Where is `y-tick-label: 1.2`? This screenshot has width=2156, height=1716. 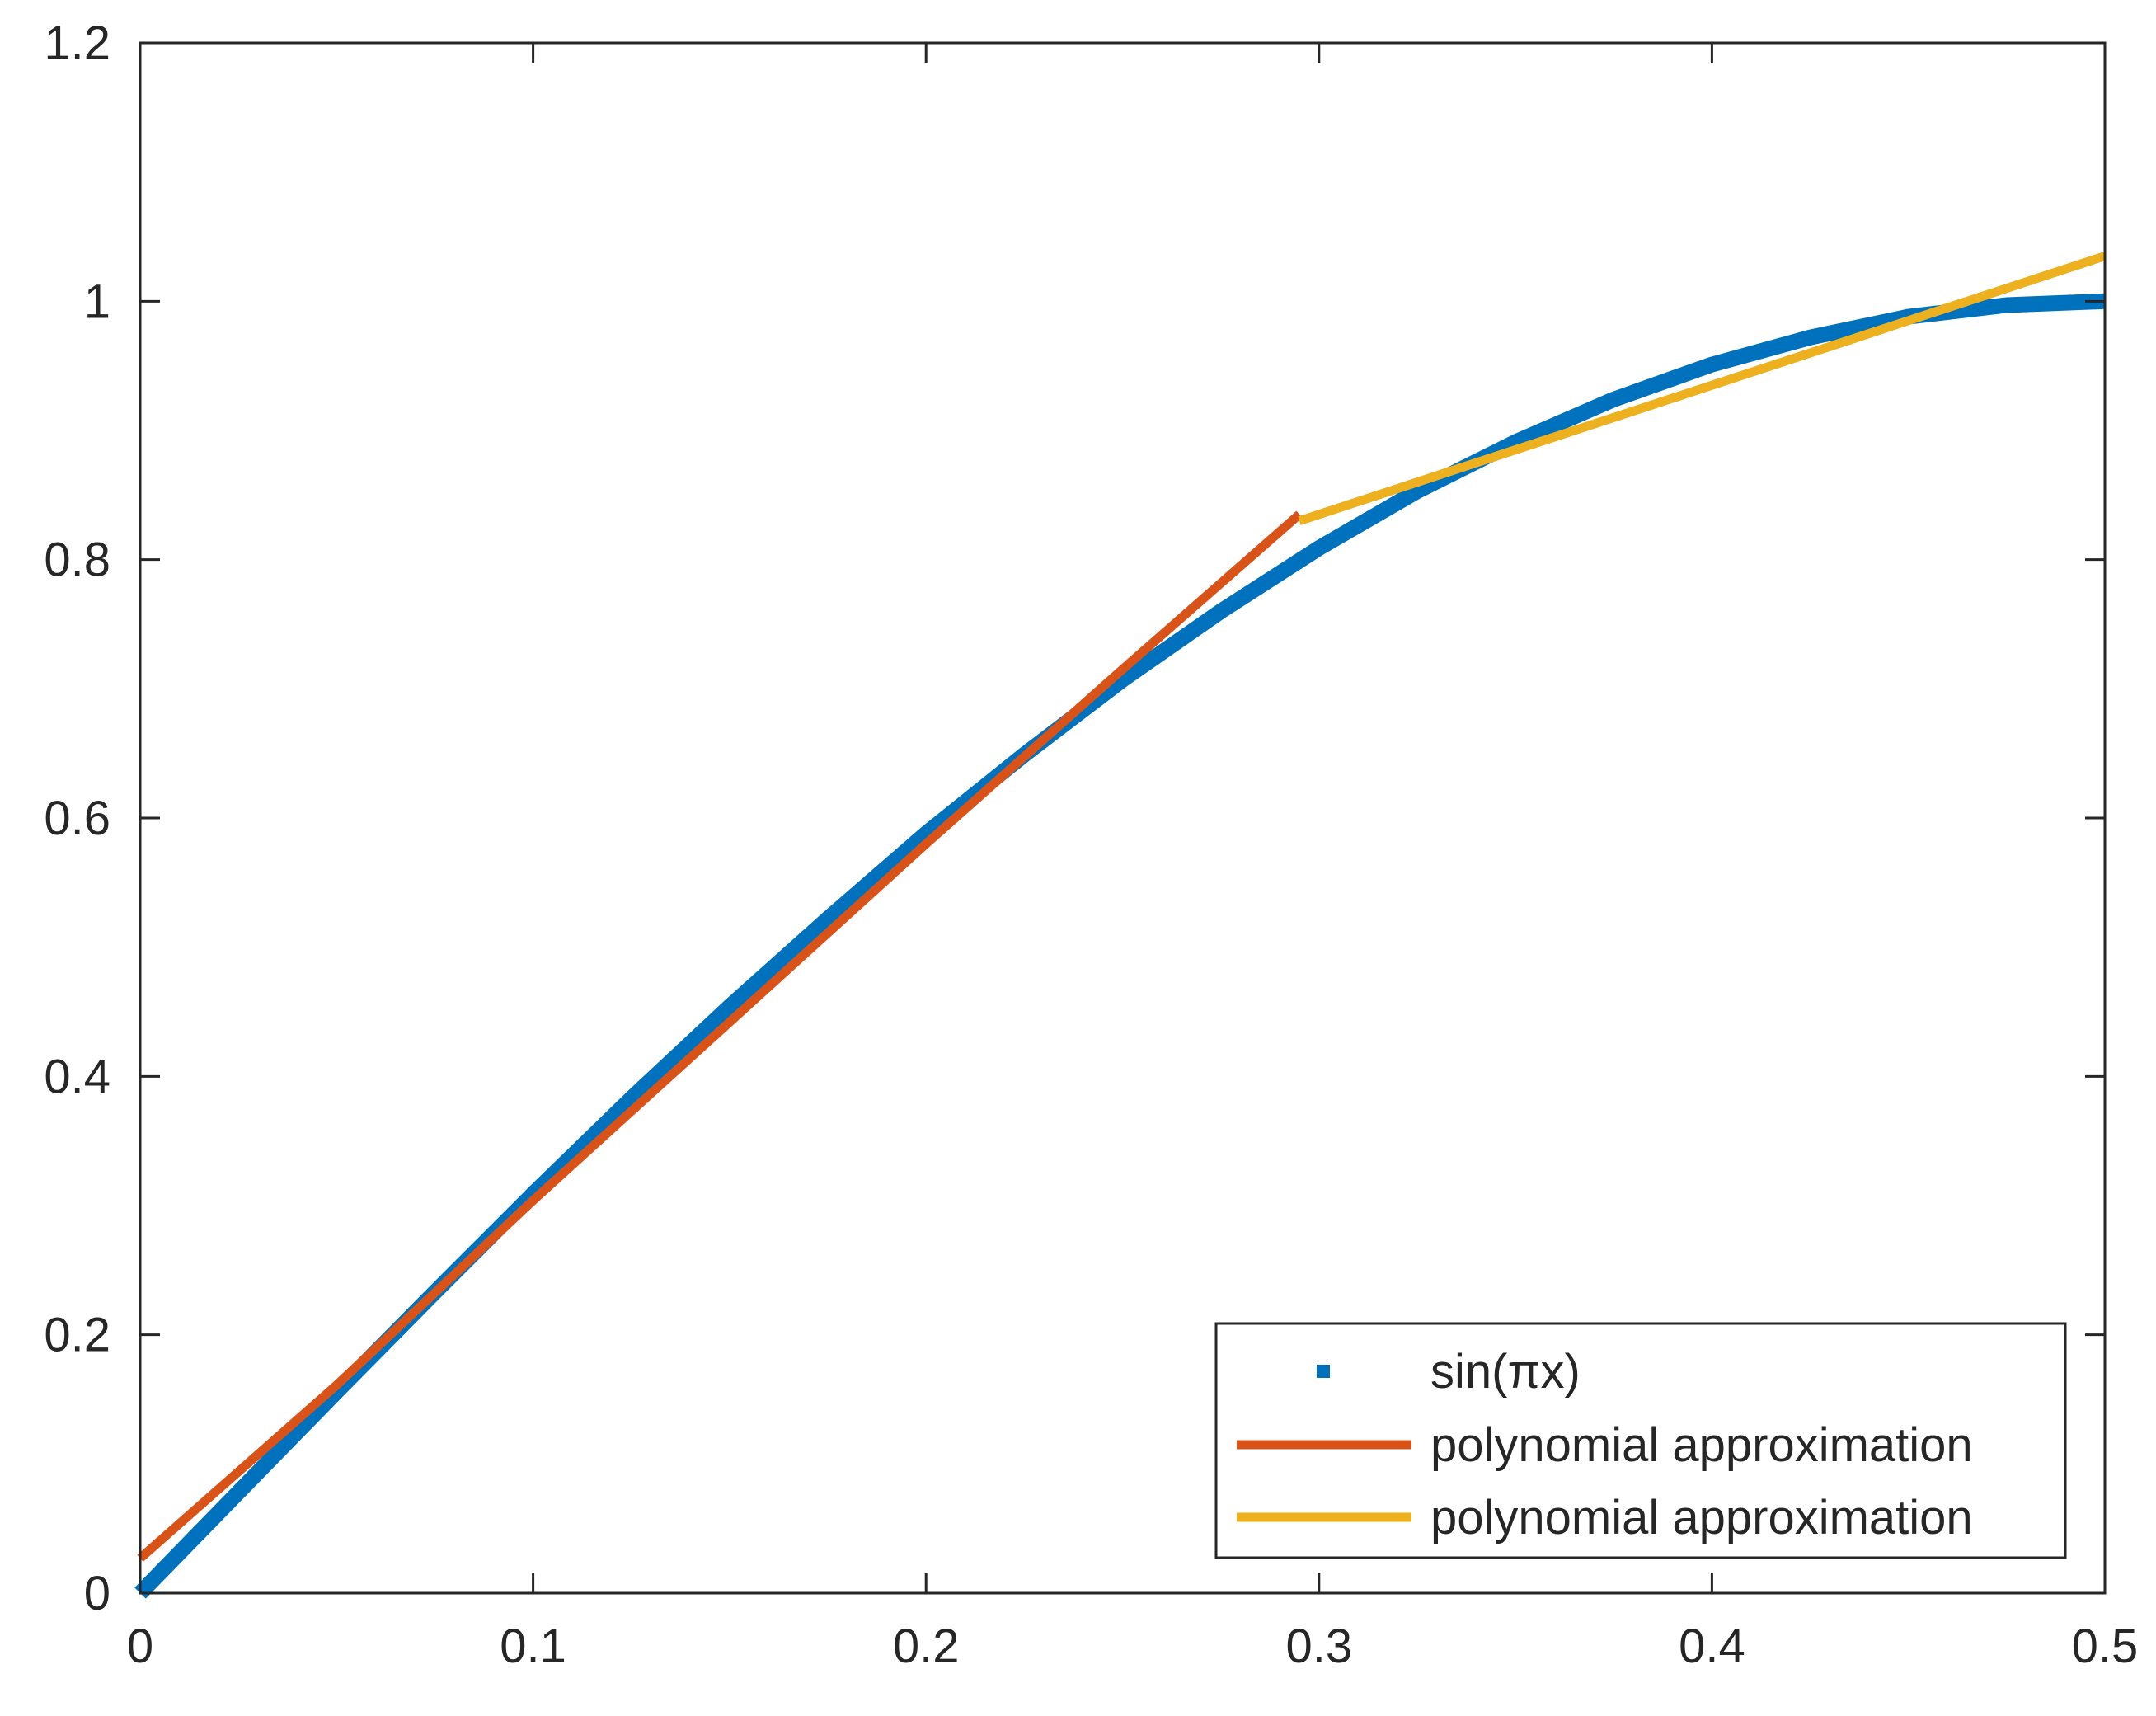 y-tick-label: 1.2 is located at coordinates (77, 43).